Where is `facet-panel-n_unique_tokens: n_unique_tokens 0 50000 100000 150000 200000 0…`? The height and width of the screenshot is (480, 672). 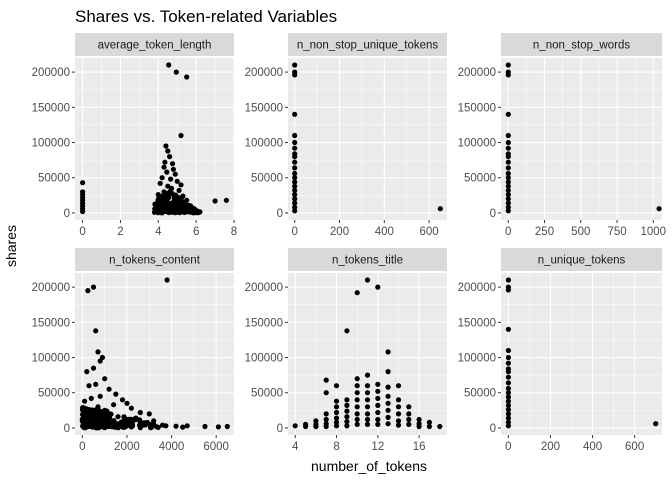
facet-panel-n_unique_tokens: n_unique_tokens 0 50000 100000 150000 200000 0… is located at coordinates (560, 350).